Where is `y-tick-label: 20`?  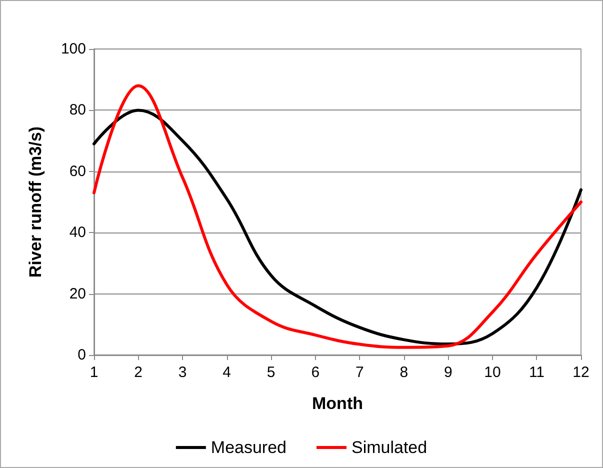
y-tick-label: 20 is located at coordinates (77, 293).